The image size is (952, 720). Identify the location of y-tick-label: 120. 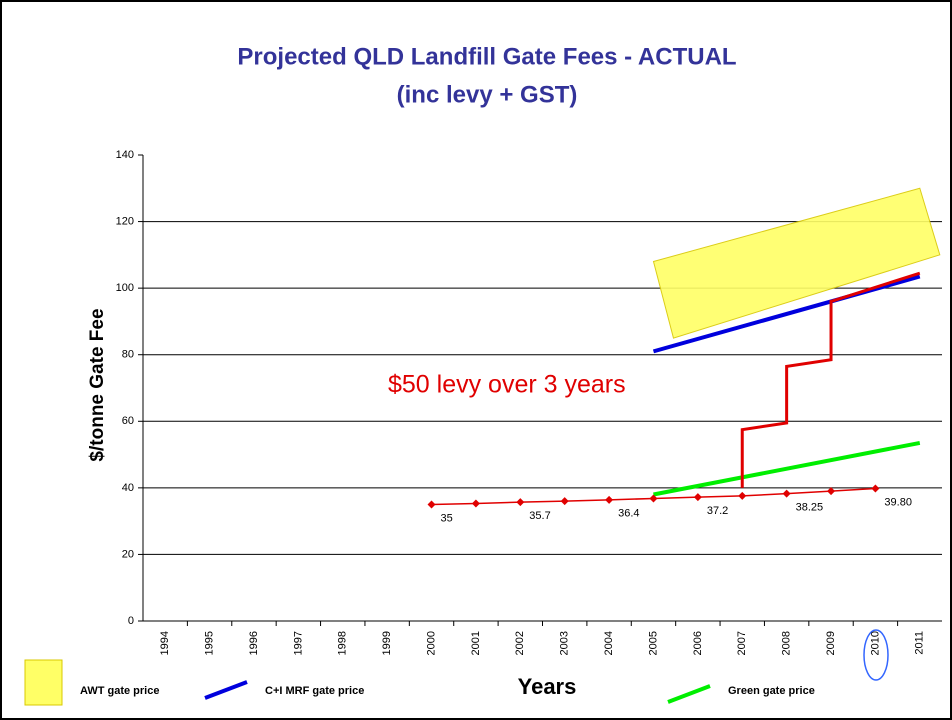
(125, 221).